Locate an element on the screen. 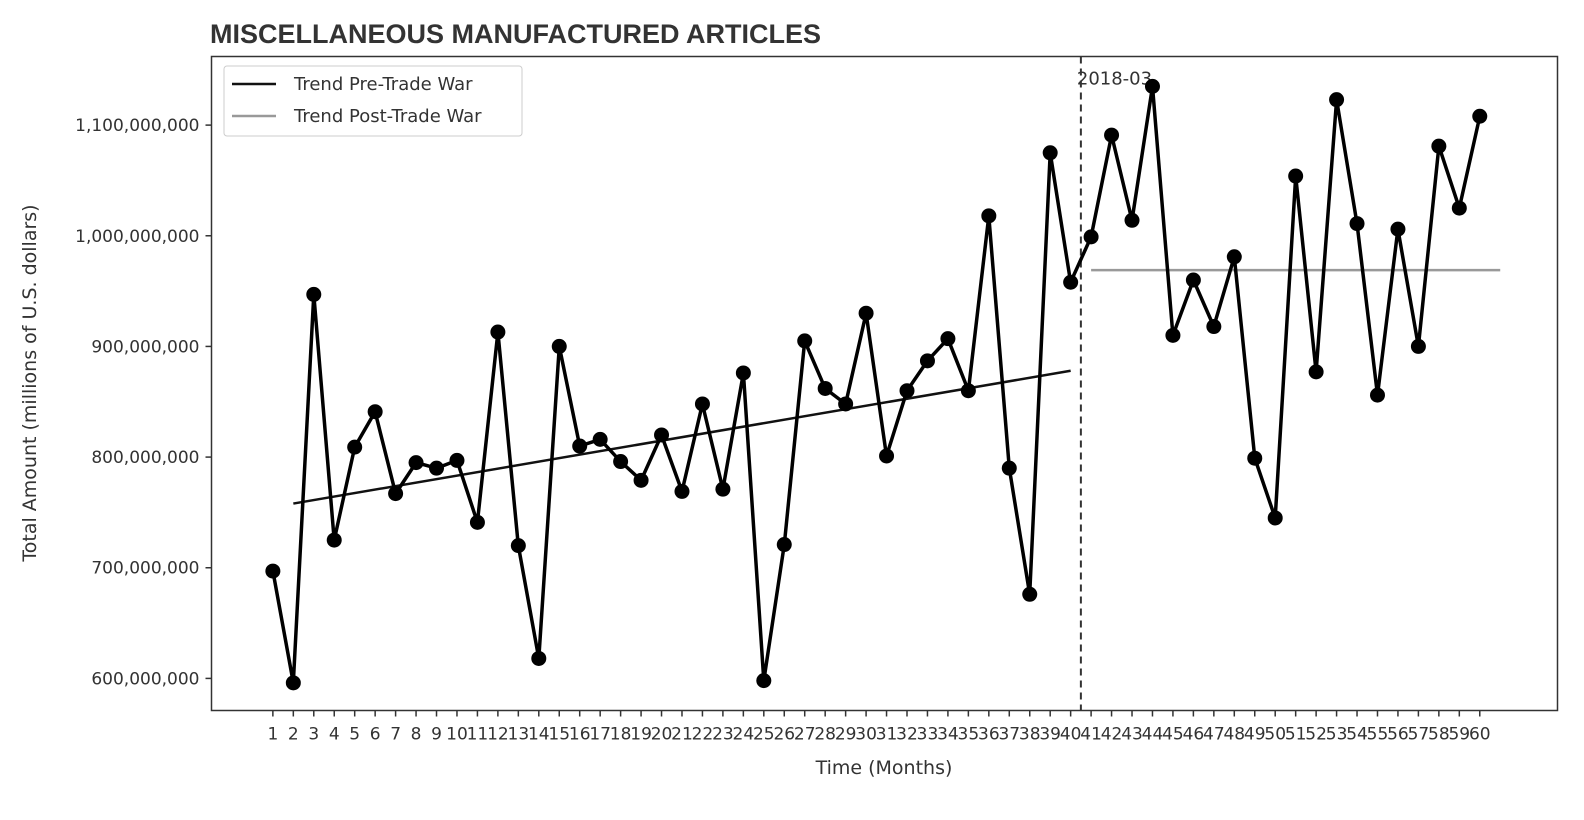 This screenshot has width=1584, height=820. x-tick-label: 18 is located at coordinates (621, 735).